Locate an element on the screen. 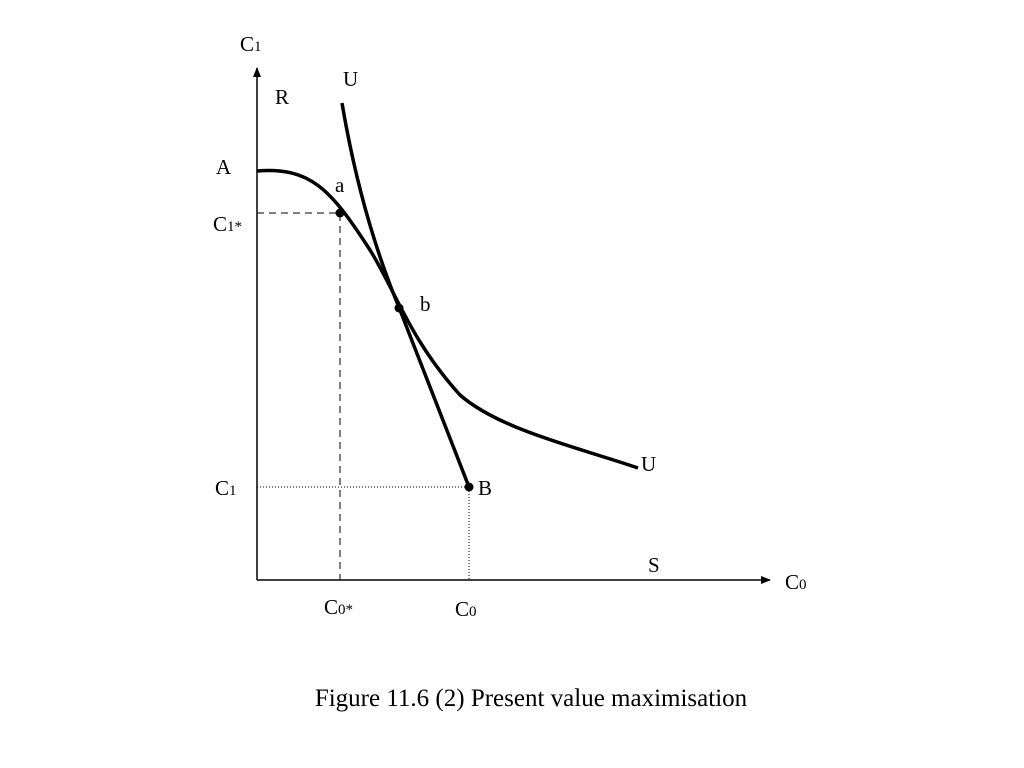 This screenshot has height=768, width=1024. tick-label: C1* is located at coordinates (227, 224).